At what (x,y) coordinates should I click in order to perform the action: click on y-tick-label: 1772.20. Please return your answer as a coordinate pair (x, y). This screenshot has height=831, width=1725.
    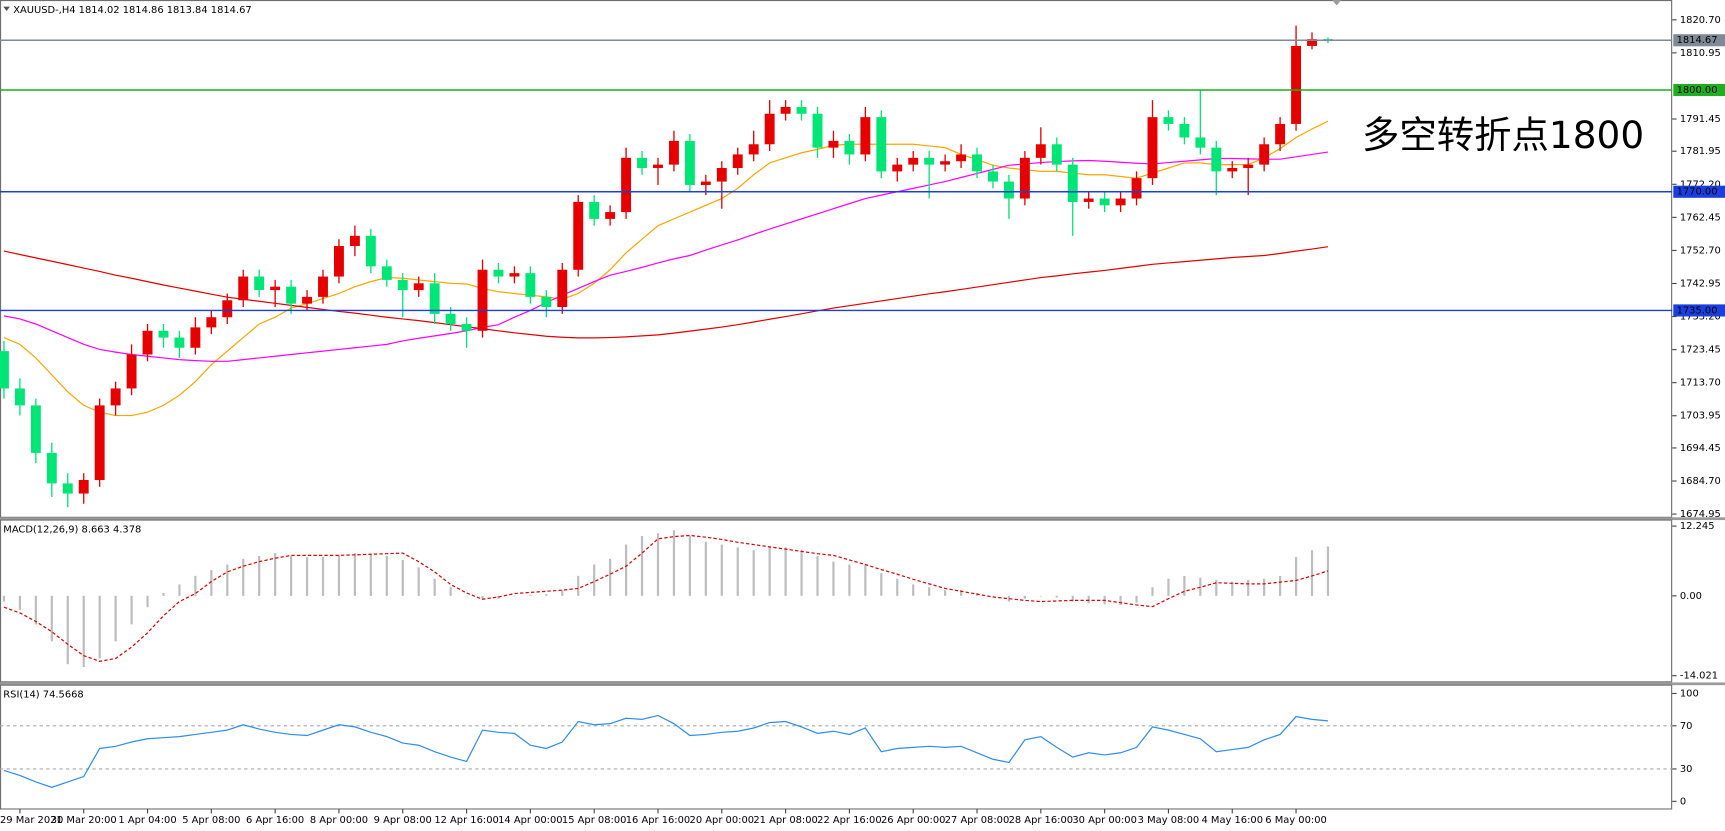
    Looking at the image, I should click on (1700, 184).